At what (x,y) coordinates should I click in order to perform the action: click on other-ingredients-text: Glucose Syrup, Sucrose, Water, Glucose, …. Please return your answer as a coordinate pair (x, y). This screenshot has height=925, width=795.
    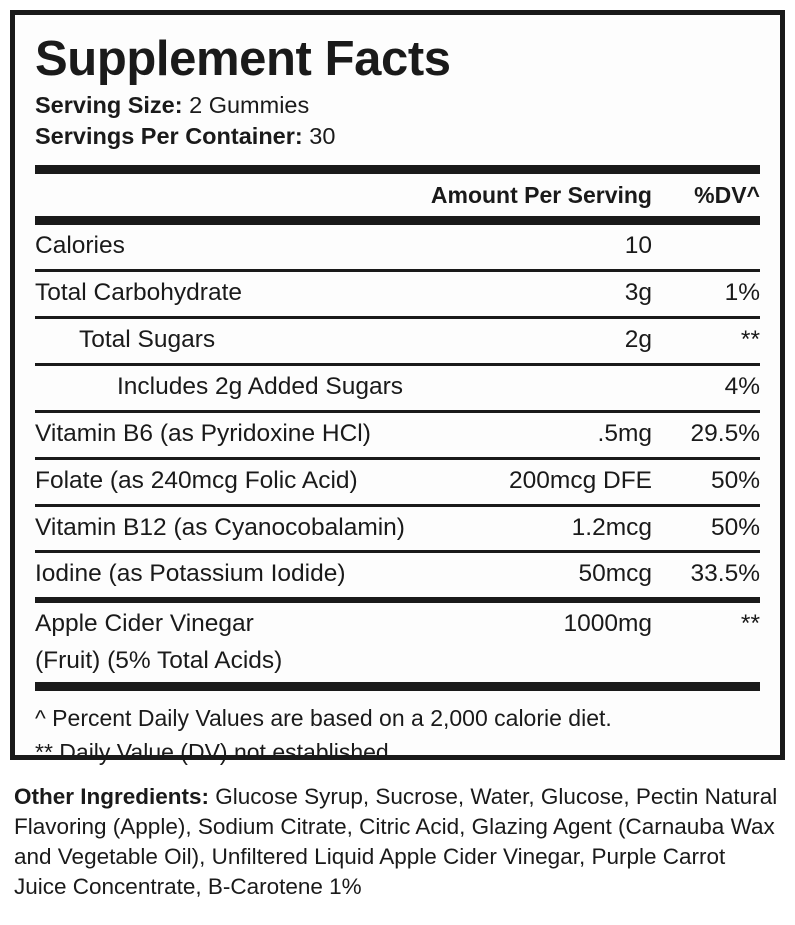
    Looking at the image, I should click on (396, 842).